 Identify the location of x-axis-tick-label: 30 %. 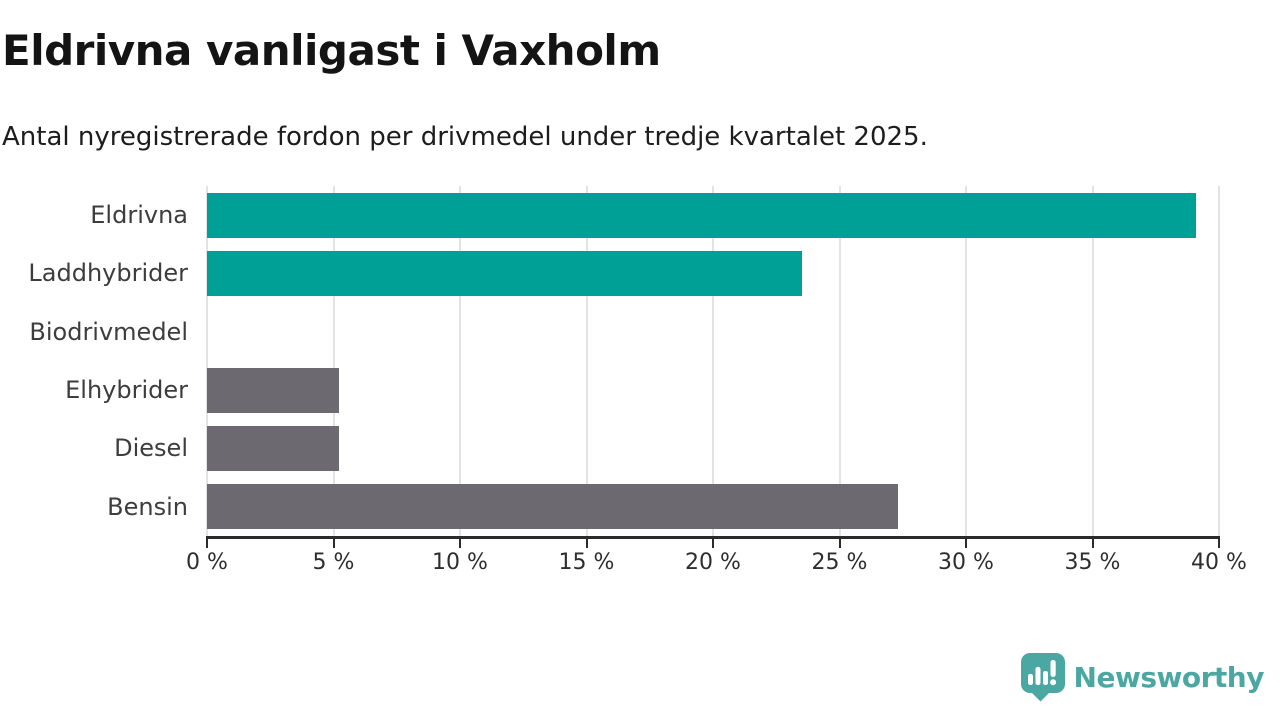
(966, 562).